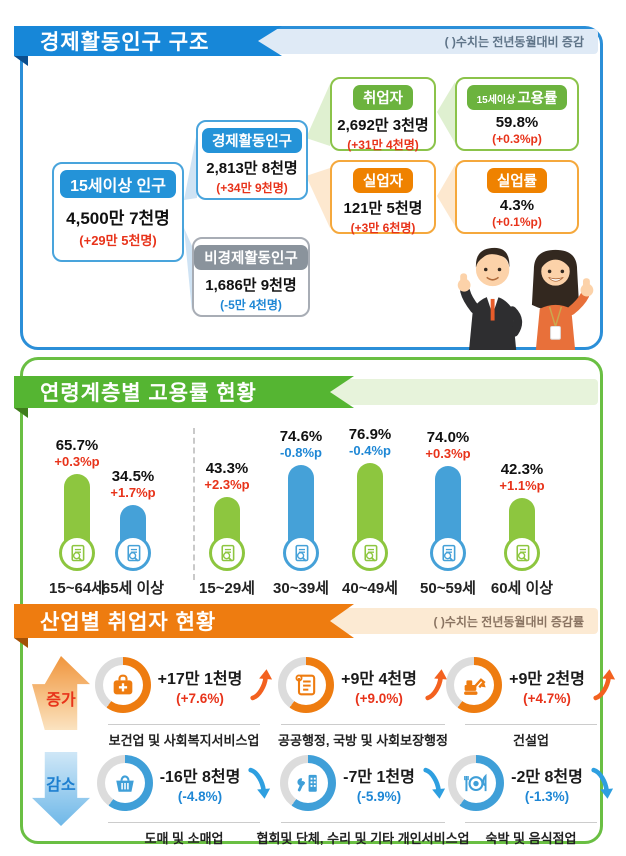 The height and width of the screenshot is (856, 626). I want to click on age-bar-item: 76.9% -0.4%p 40~49세, so click(370, 511).